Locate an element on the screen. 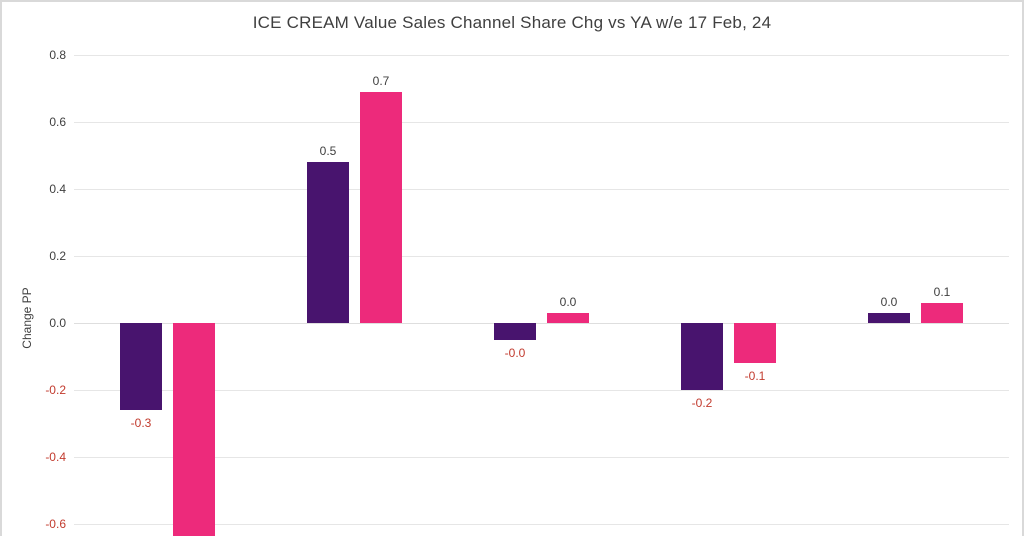  bar-value-label: 0.1 is located at coordinates (942, 292).